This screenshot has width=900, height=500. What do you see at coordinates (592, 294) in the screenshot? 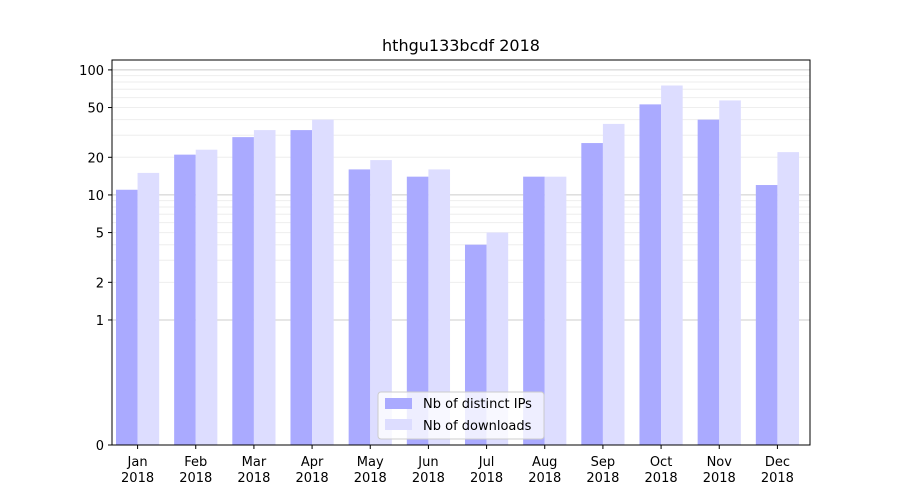
I see `bar-distinct-ips-sep` at bounding box center [592, 294].